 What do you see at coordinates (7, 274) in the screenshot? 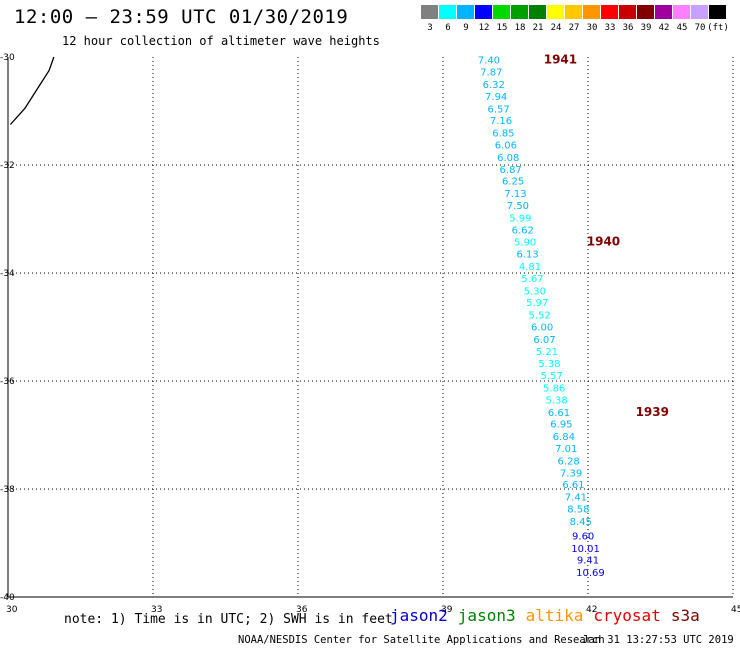
I see `y-tick-label: -34` at bounding box center [7, 274].